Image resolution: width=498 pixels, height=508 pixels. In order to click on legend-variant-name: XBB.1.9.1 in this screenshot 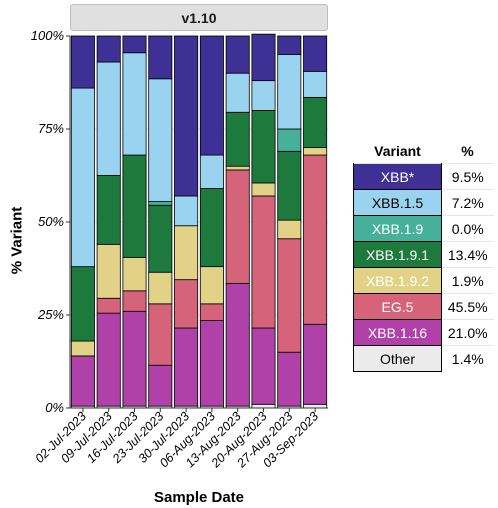, I will do `click(397, 254)`.